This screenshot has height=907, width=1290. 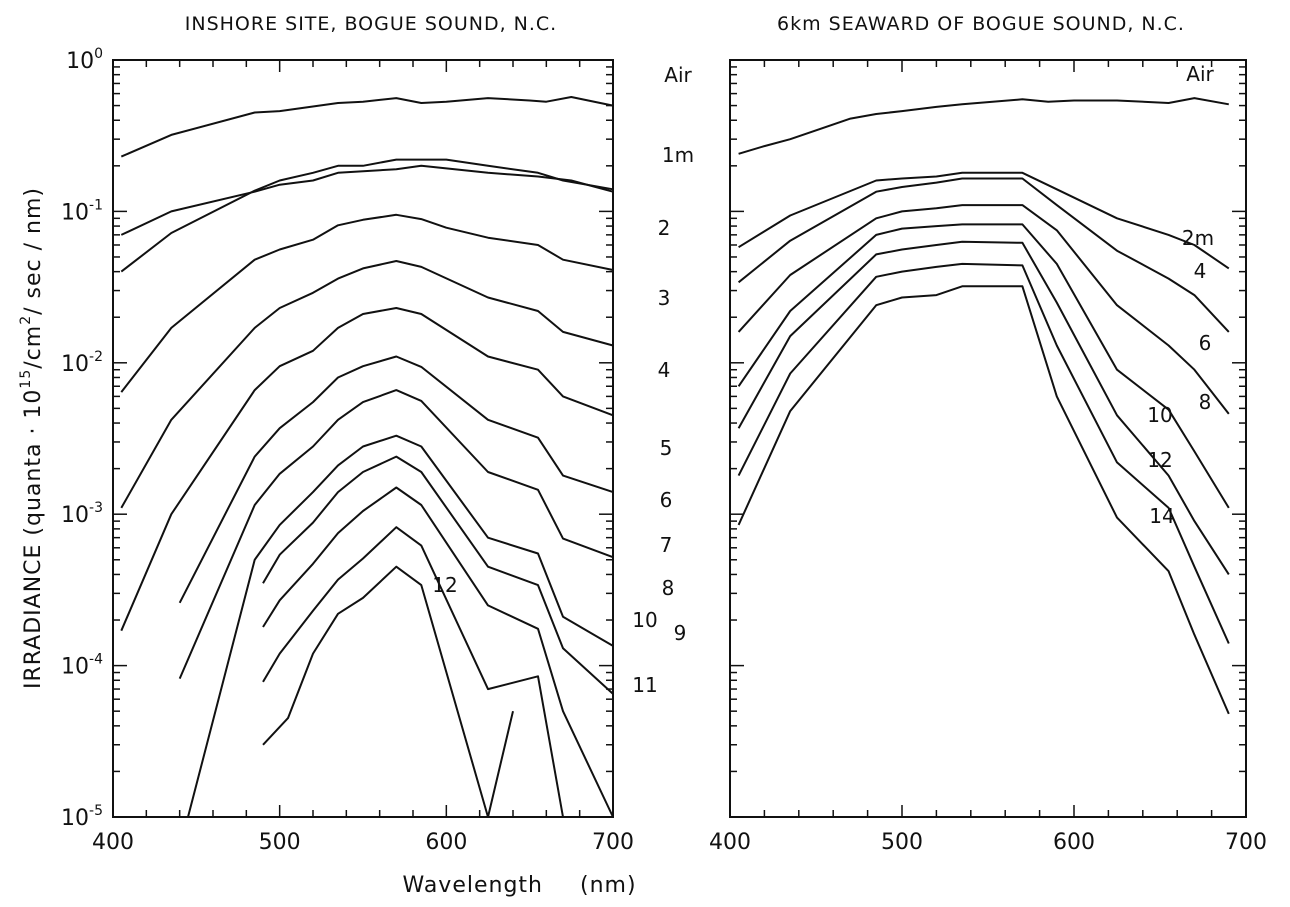 What do you see at coordinates (664, 298) in the screenshot?
I see `series-label: 3` at bounding box center [664, 298].